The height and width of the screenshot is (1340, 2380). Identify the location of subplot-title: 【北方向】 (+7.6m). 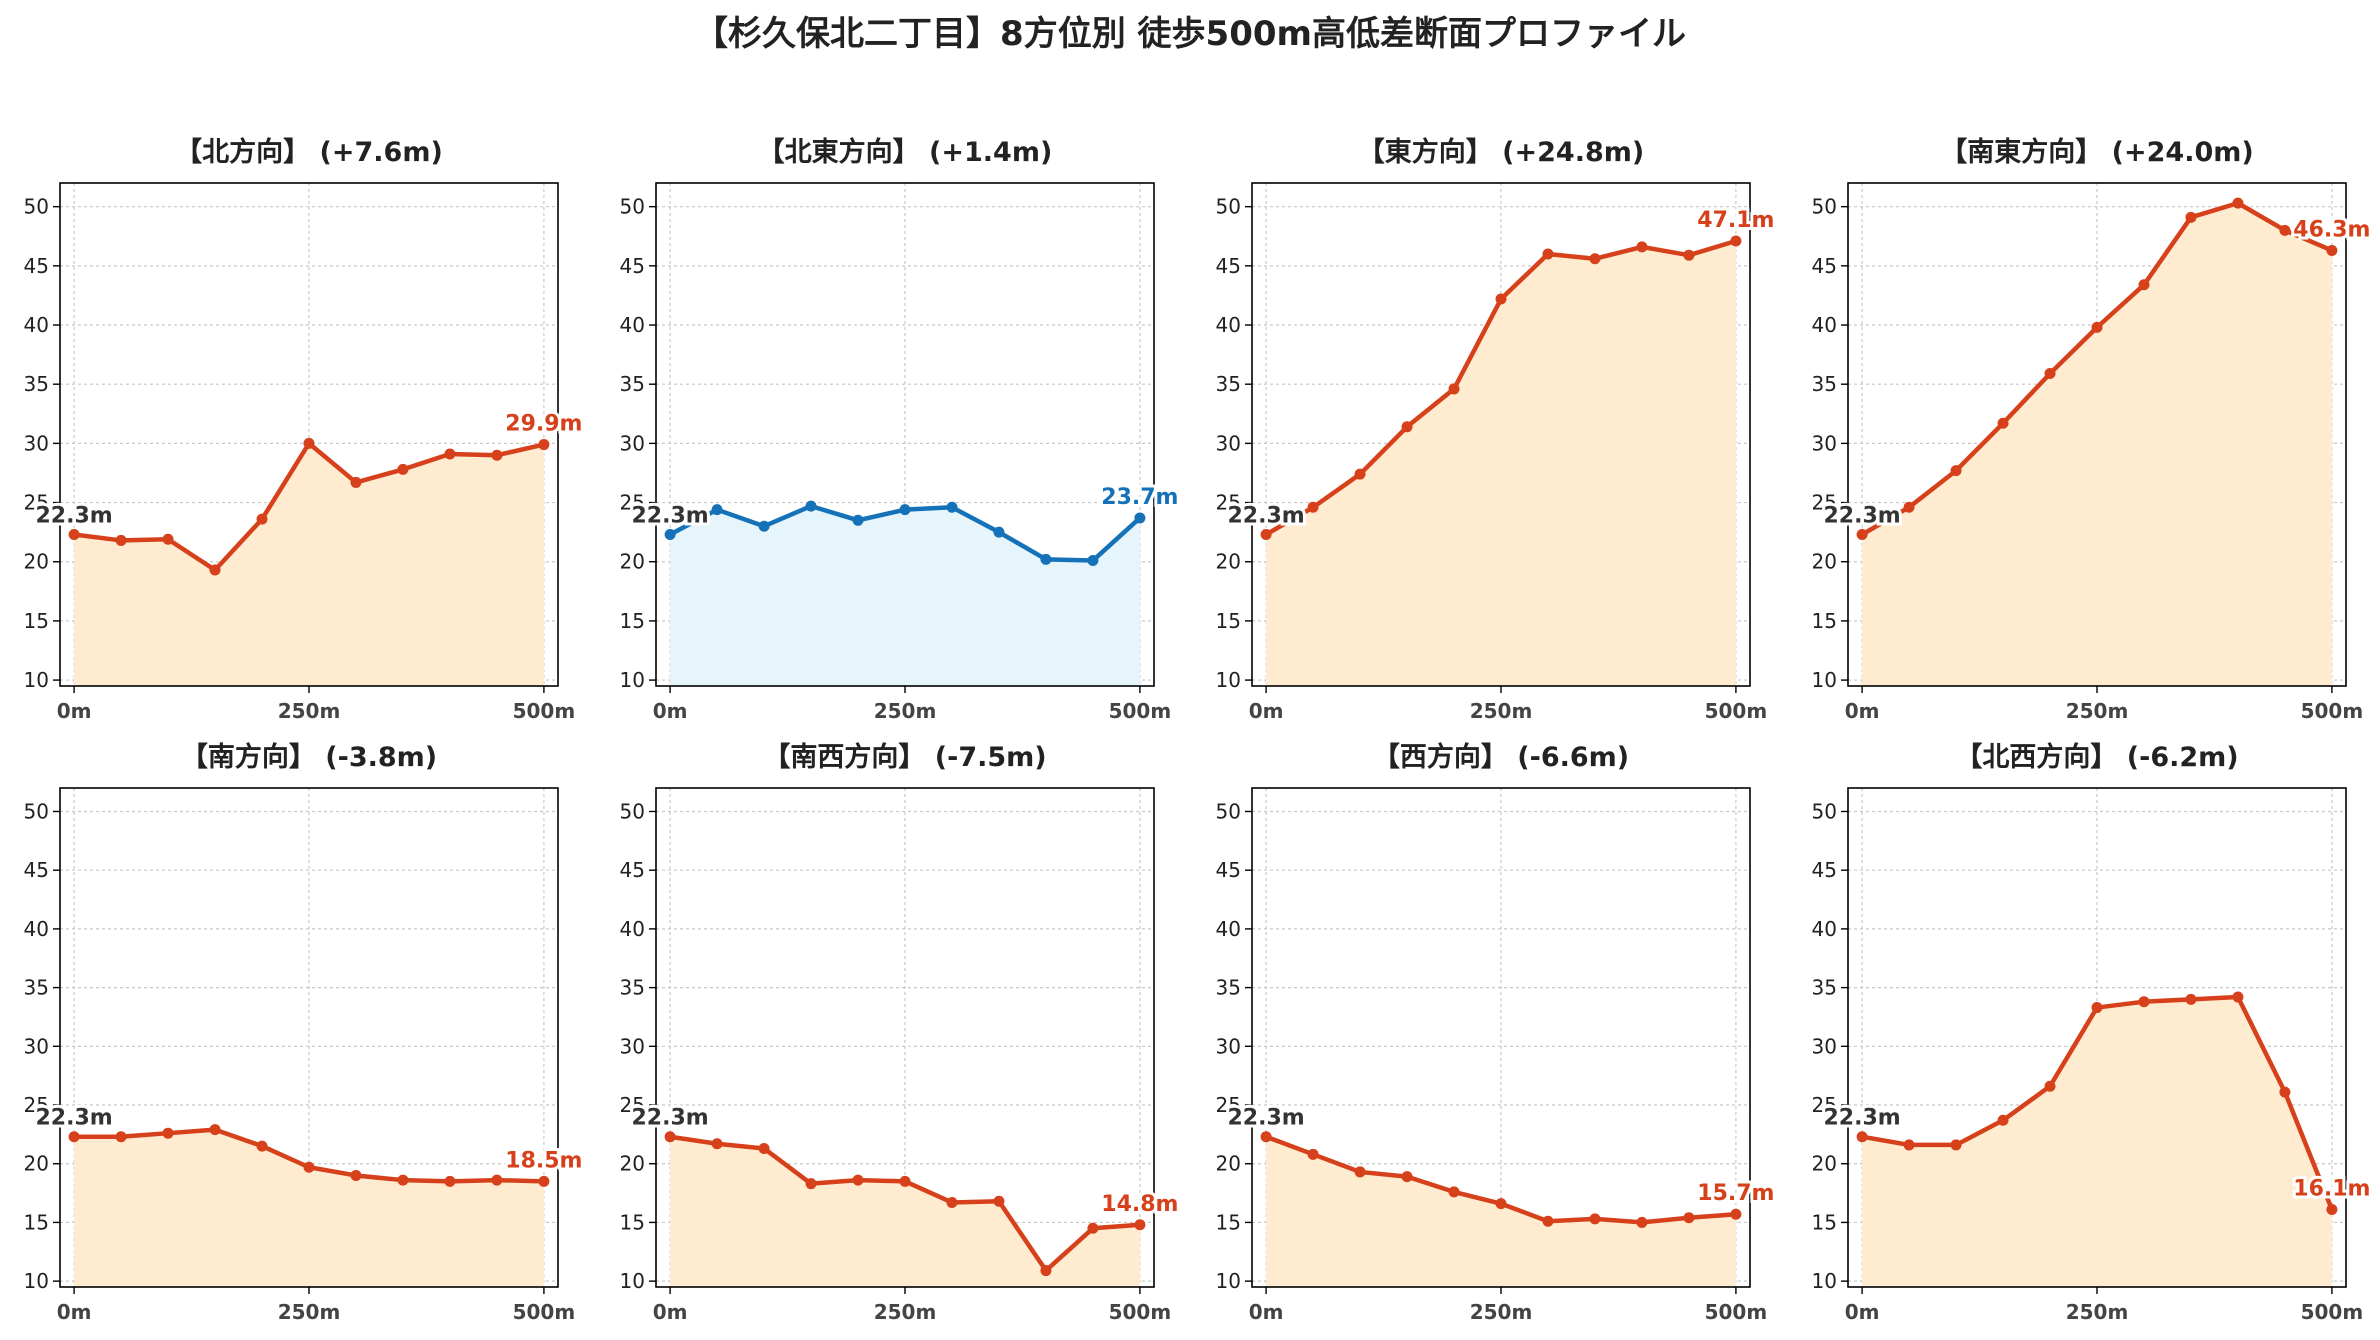
(309, 152).